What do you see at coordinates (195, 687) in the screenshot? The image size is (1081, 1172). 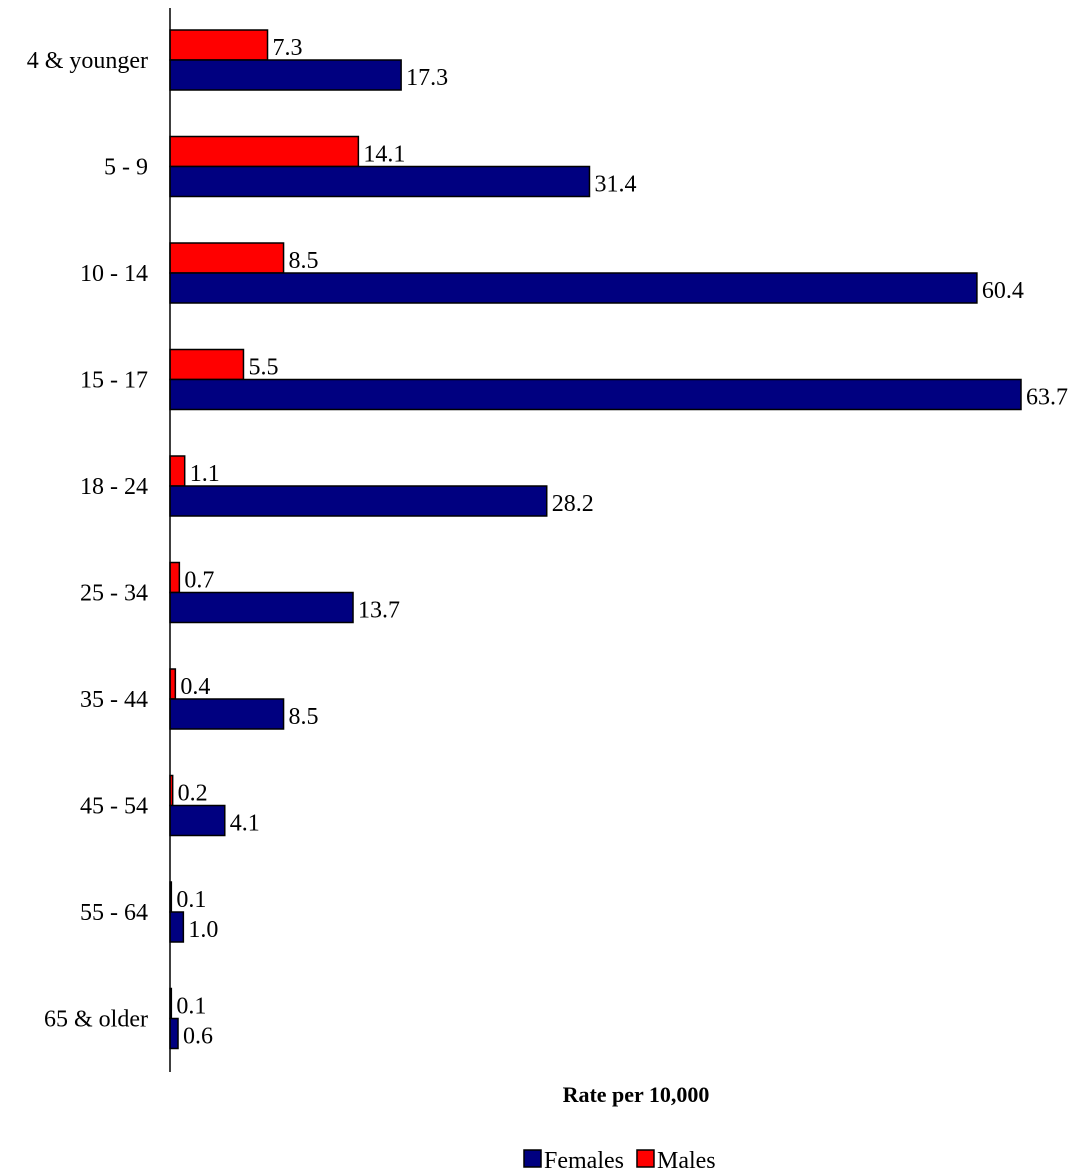 I see `data-label-males-35-44: 0.4` at bounding box center [195, 687].